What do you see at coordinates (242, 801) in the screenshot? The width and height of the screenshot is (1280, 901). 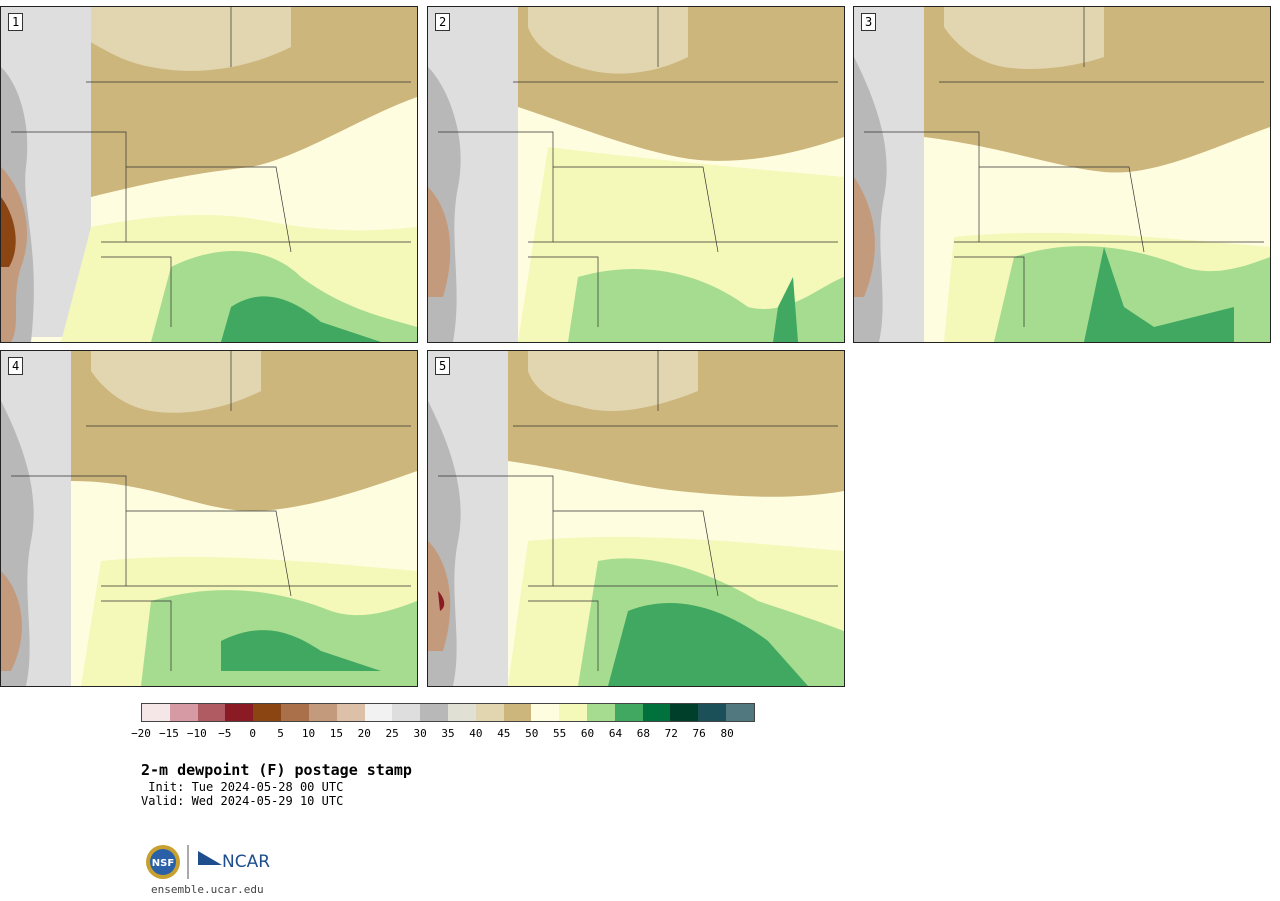 I see `valid-time: Valid: Wed 2024-05-29 10 UTC` at bounding box center [242, 801].